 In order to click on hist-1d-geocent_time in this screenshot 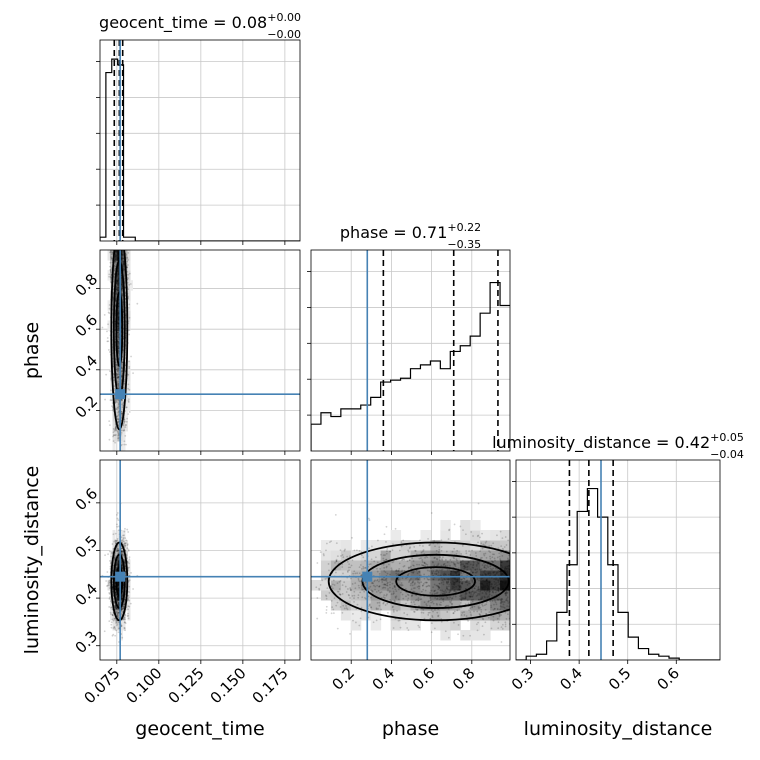, I will do `click(200, 149)`.